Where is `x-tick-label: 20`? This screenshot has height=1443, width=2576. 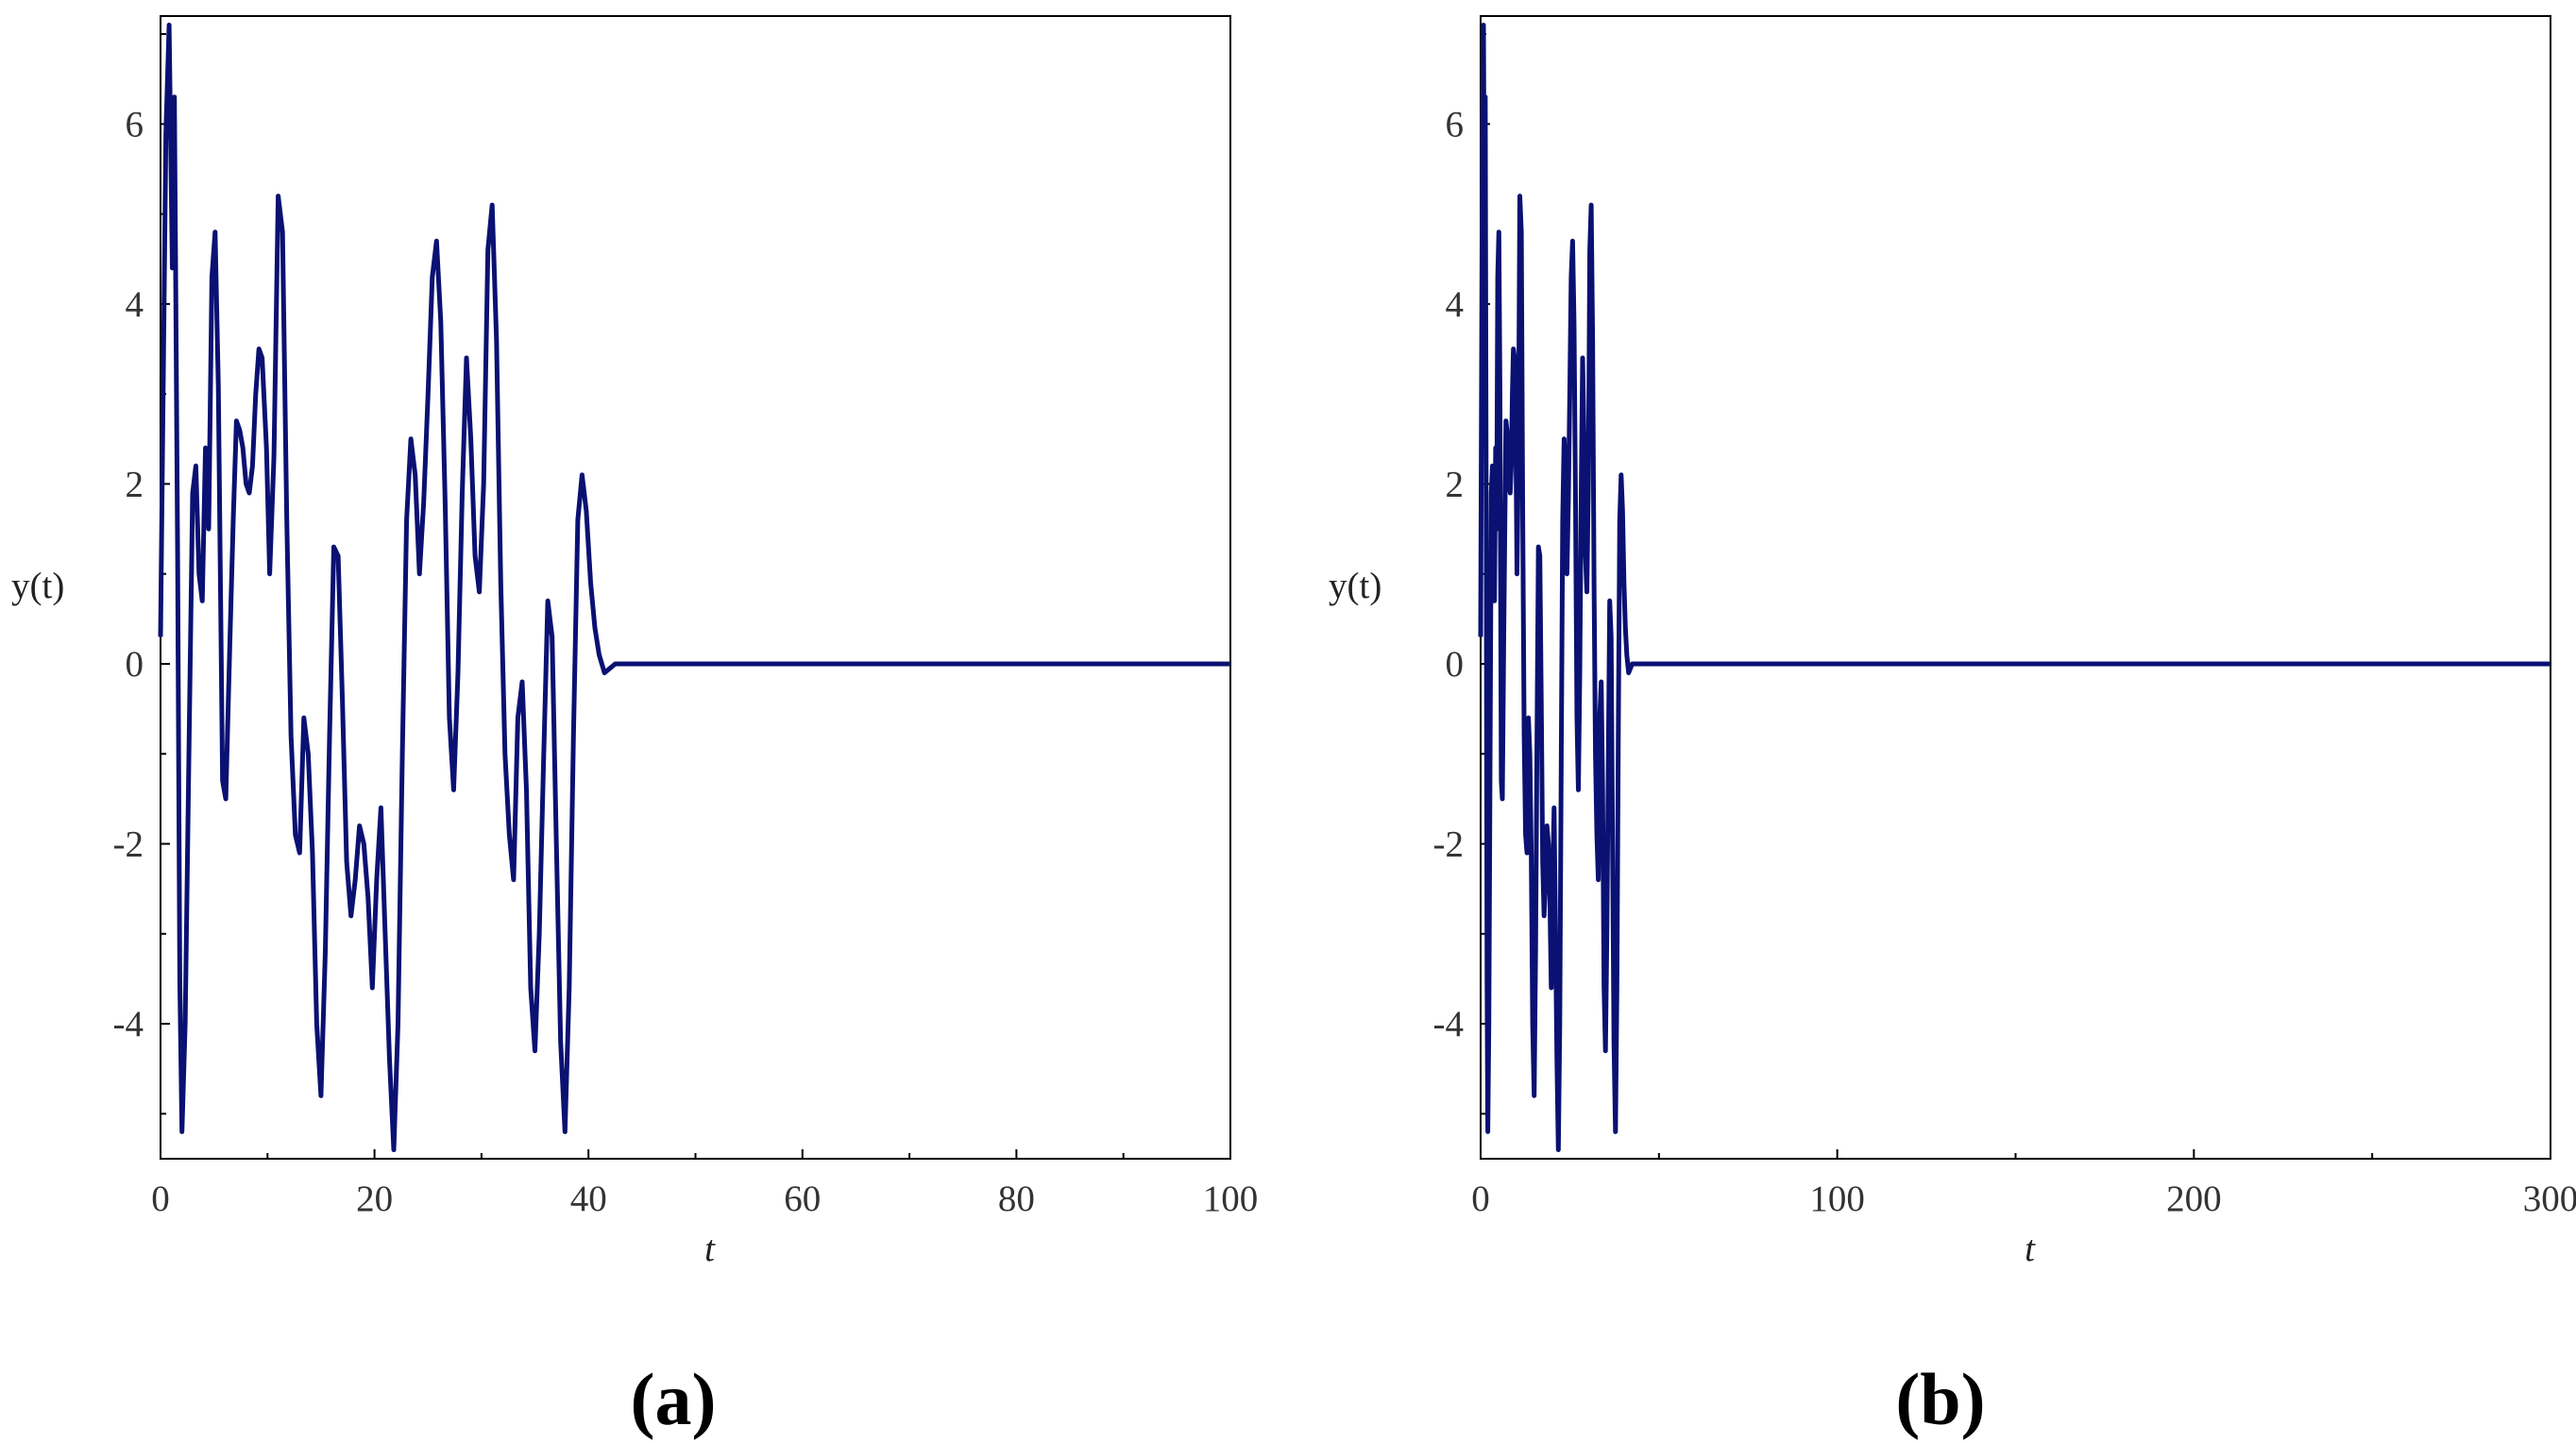
x-tick-label: 20 is located at coordinates (374, 1199).